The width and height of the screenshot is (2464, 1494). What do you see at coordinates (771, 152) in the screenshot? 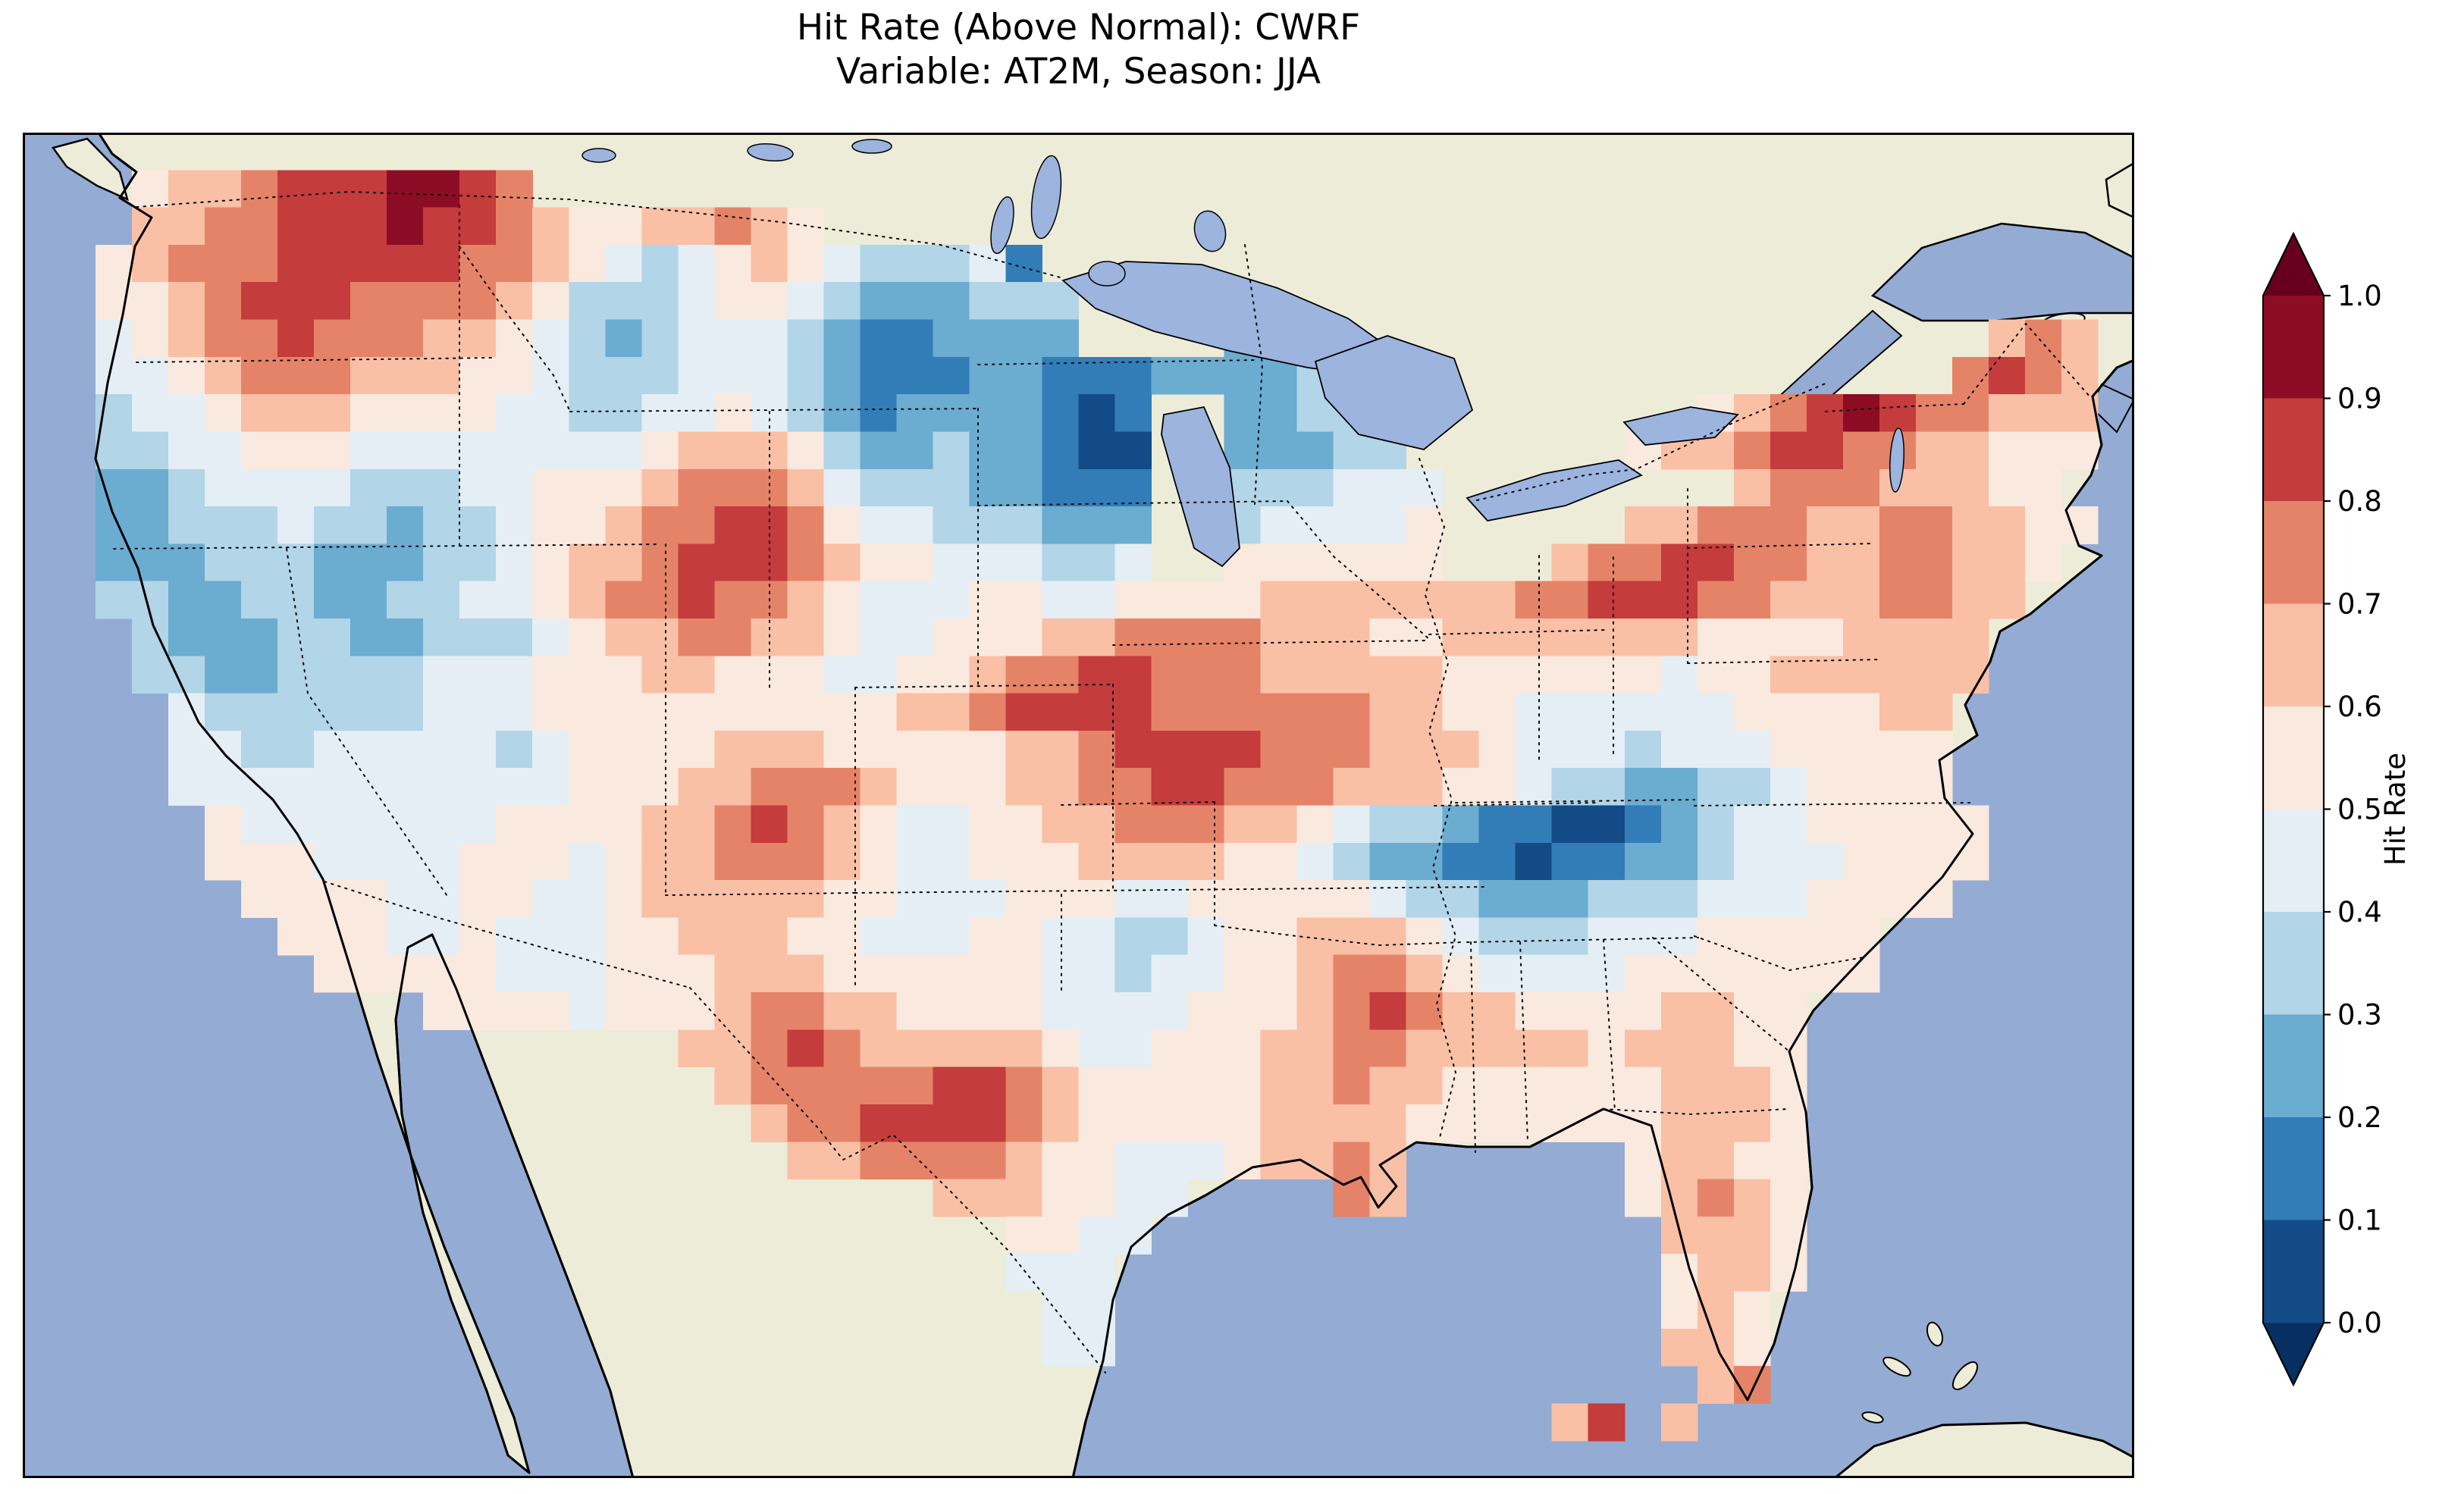
I see `lake` at bounding box center [771, 152].